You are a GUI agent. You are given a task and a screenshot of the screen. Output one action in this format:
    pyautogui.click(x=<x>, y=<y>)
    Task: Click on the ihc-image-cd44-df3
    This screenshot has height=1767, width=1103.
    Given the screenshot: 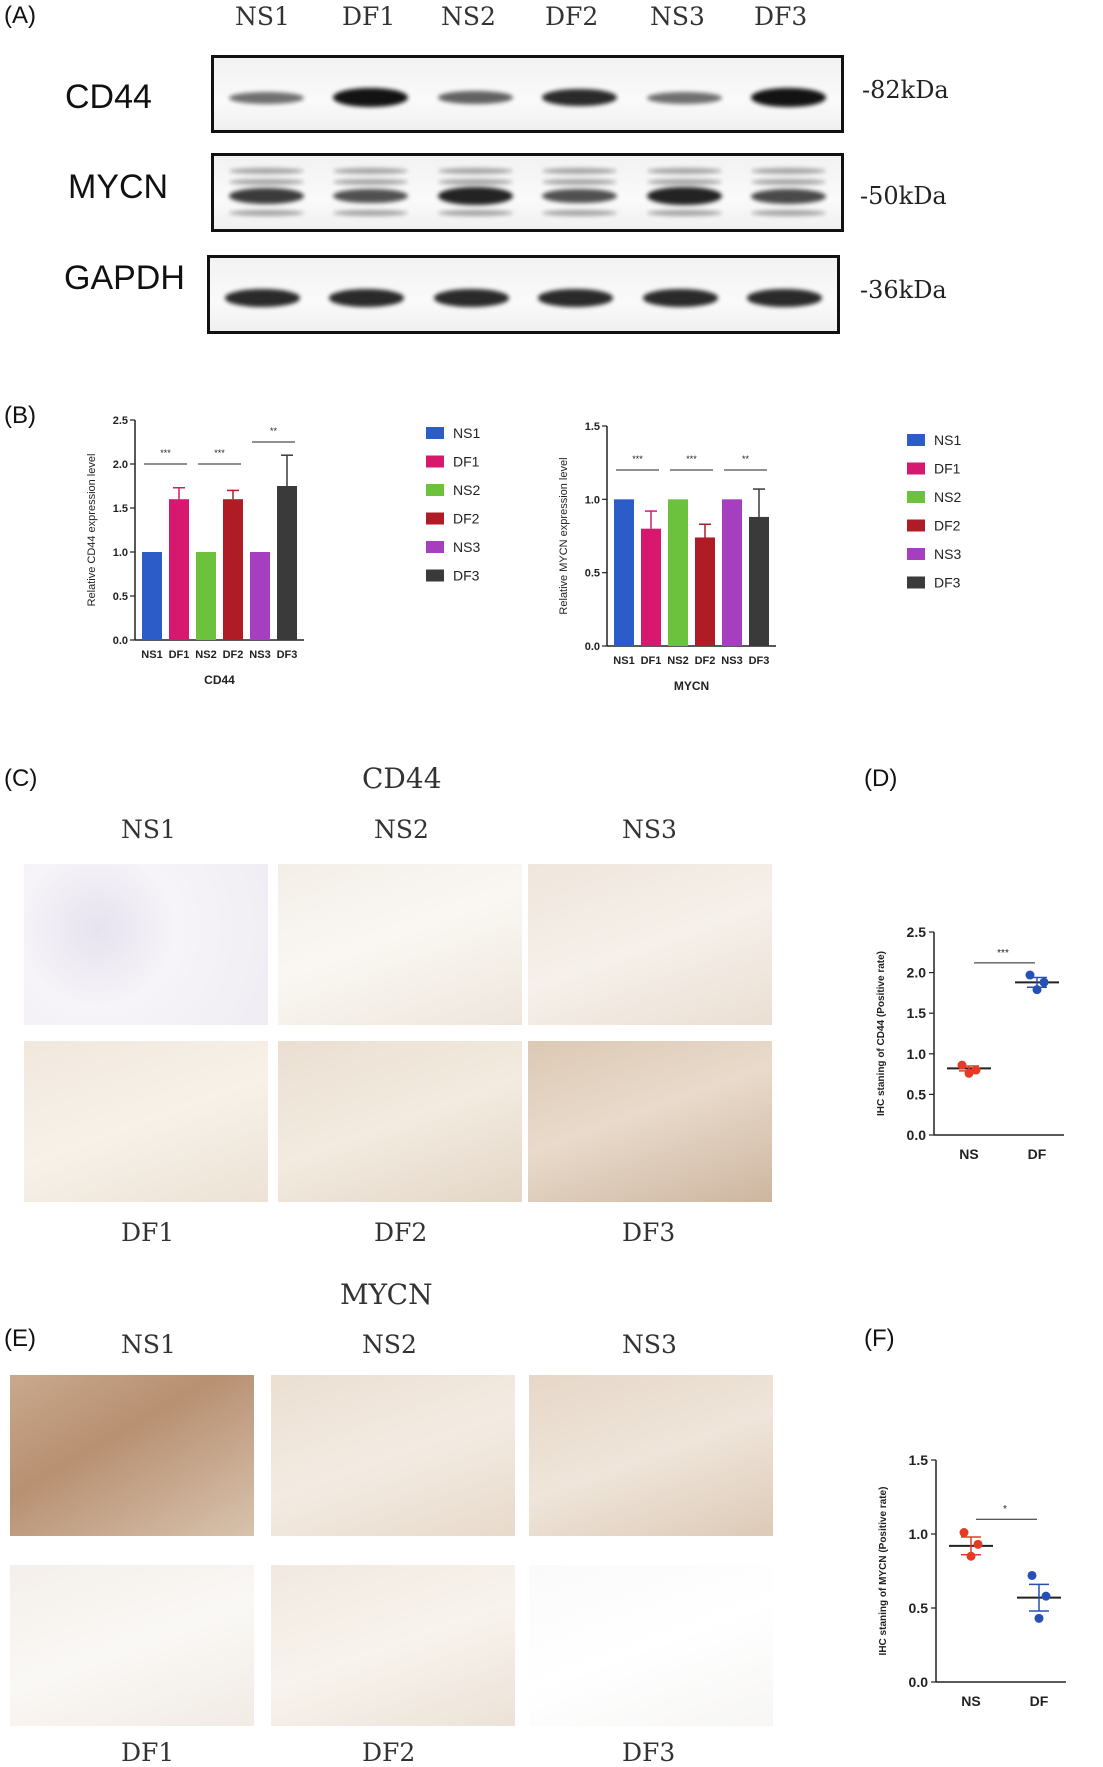 What is the action you would take?
    pyautogui.click(x=650, y=1121)
    